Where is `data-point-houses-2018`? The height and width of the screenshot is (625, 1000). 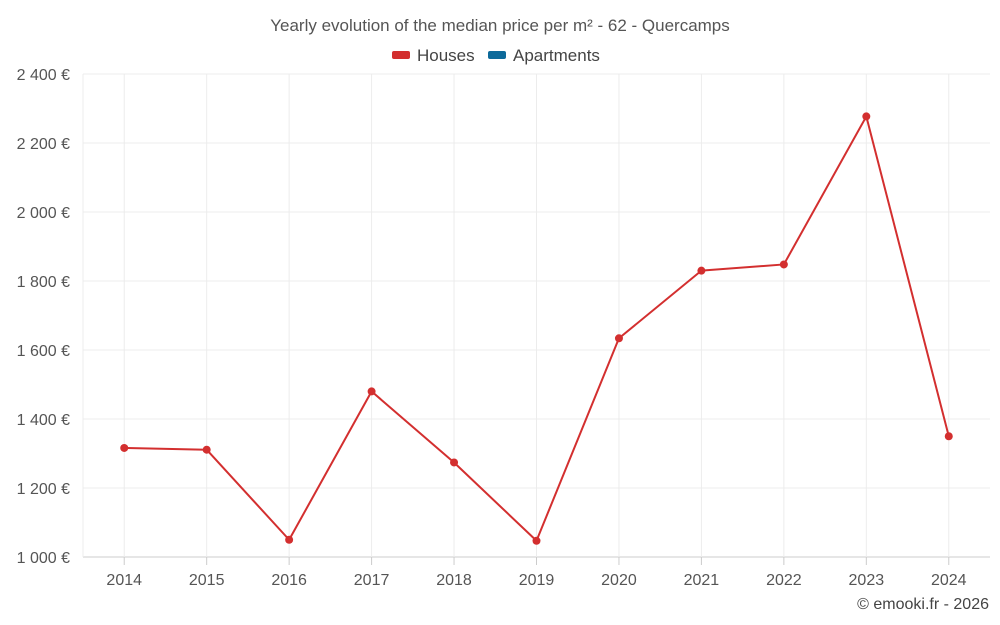 data-point-houses-2018 is located at coordinates (454, 462).